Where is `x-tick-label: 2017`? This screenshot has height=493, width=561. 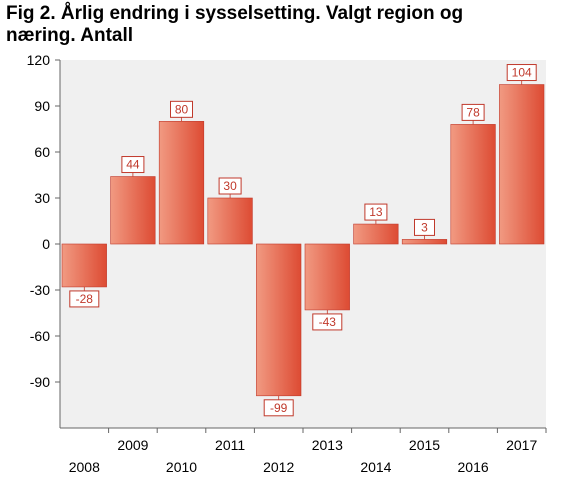
x-tick-label: 2017 is located at coordinates (521, 445).